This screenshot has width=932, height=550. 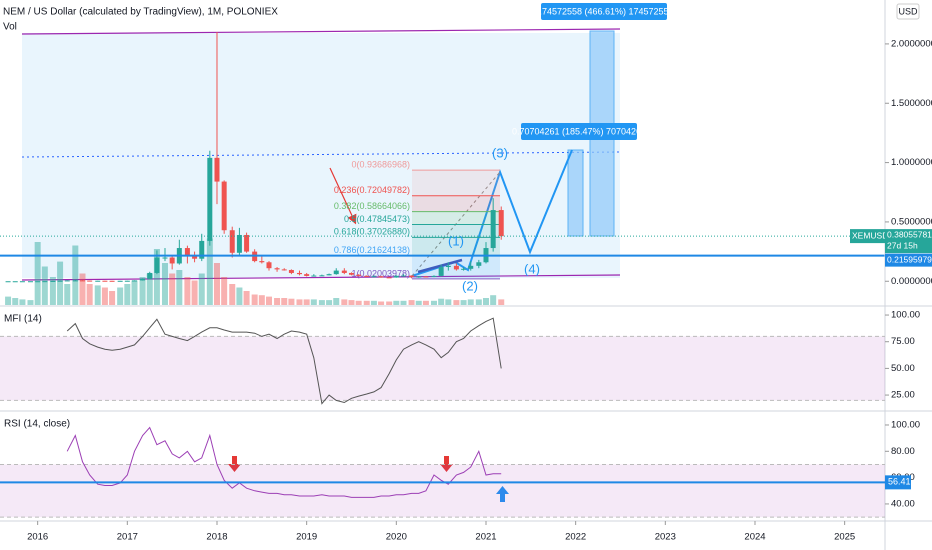 What do you see at coordinates (867, 236) in the screenshot?
I see `symbol-tag` at bounding box center [867, 236].